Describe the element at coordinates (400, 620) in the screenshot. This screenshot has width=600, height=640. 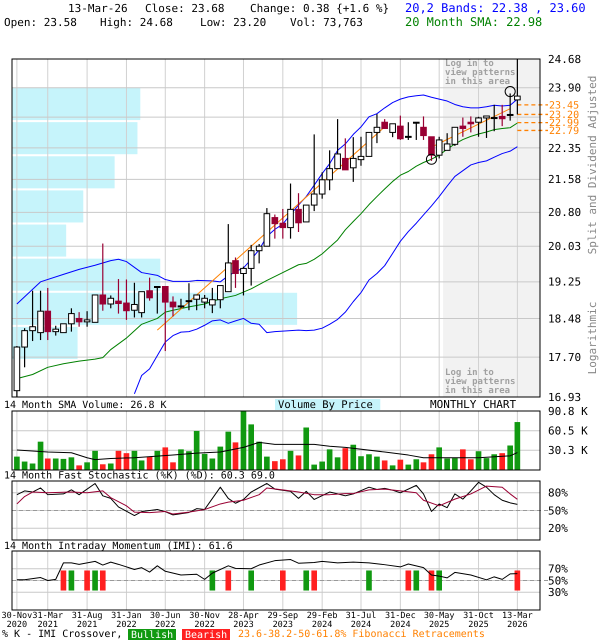
I see `x-tick-label: 31-Dec 2024` at that location.